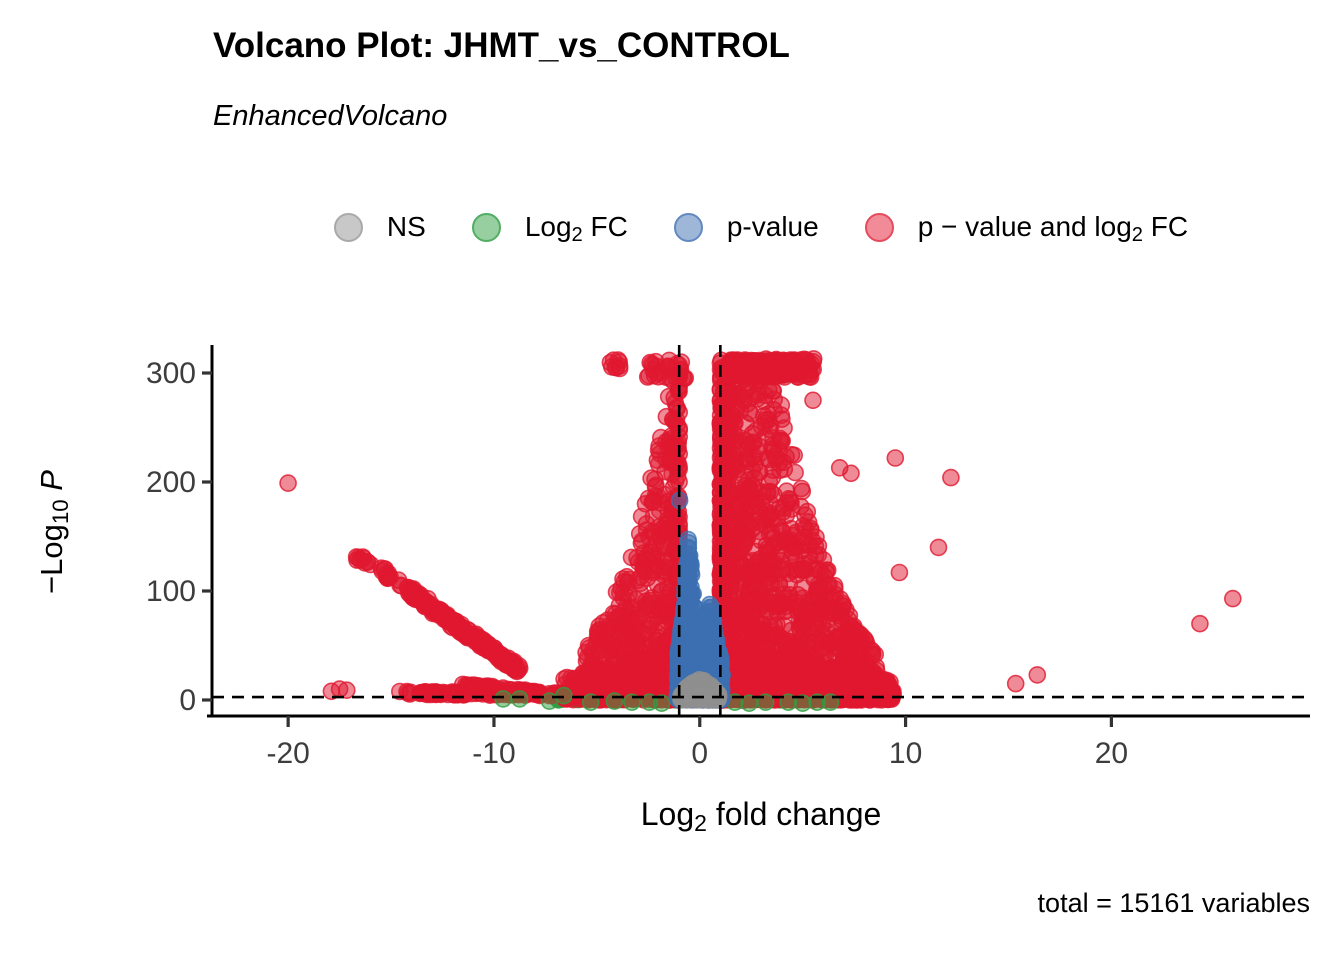 The height and width of the screenshot is (960, 1344). What do you see at coordinates (666, 369) in the screenshot?
I see `scatter-layer-red-top-left` at bounding box center [666, 369].